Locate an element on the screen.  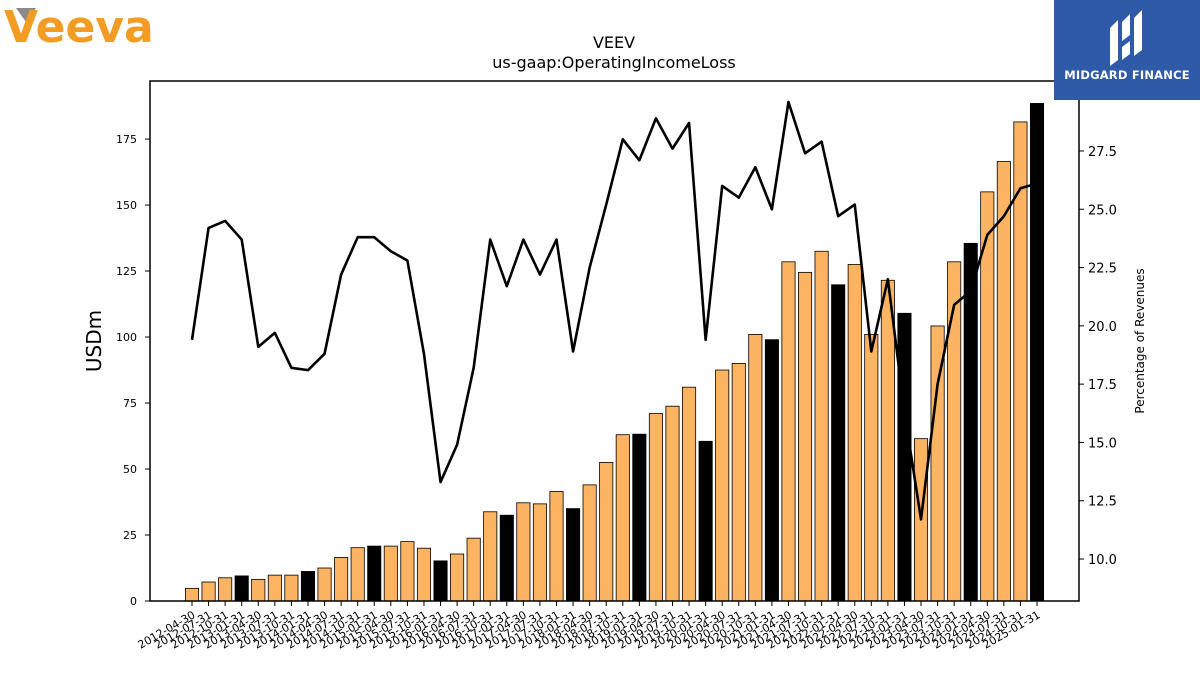
chart-title: VEEV is located at coordinates (614, 42).